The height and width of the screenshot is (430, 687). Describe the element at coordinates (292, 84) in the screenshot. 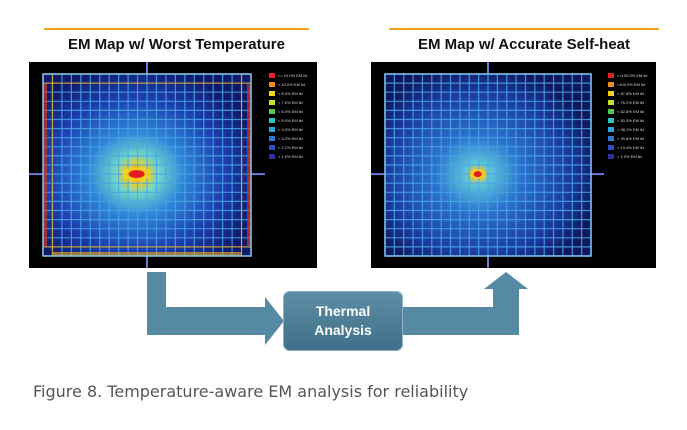

I see `left-legend-label: < 10.0% EM lkt` at that location.